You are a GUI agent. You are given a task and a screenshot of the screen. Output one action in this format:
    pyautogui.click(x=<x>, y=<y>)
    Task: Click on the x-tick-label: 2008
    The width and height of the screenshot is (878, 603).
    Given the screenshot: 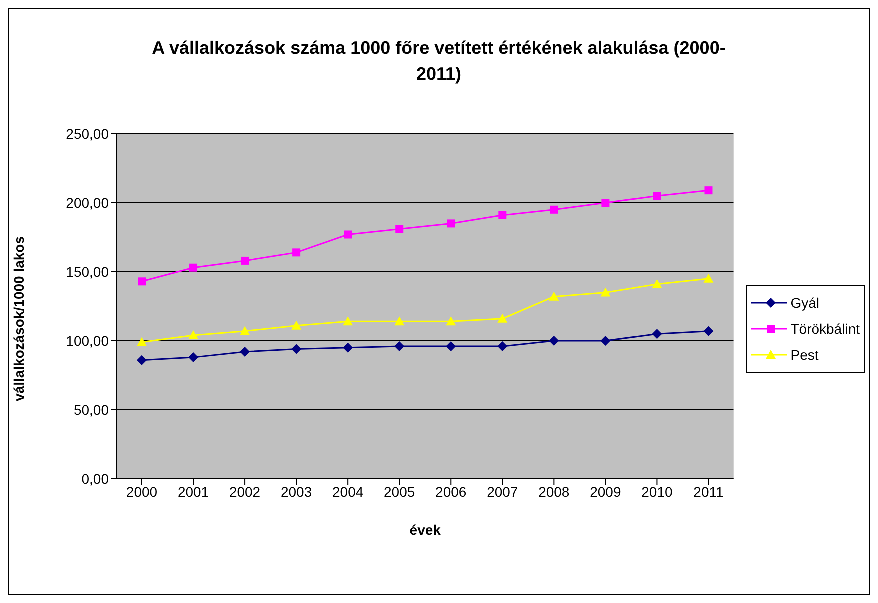 What is the action you would take?
    pyautogui.click(x=554, y=492)
    